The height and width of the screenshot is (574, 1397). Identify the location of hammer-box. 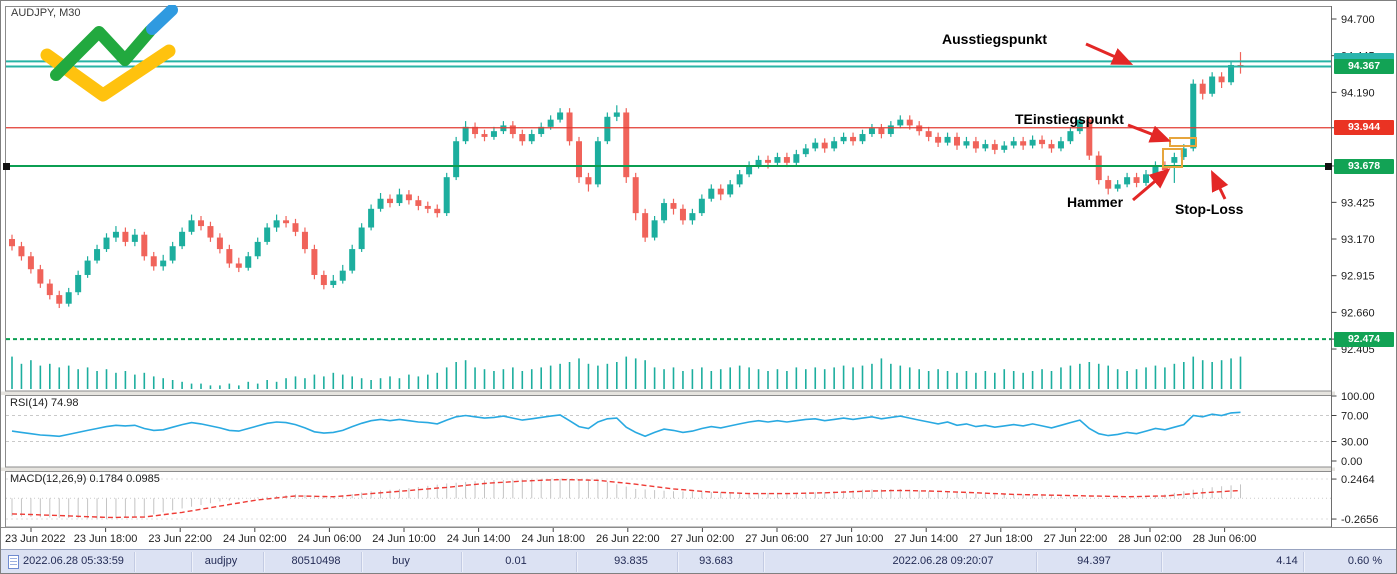
(1172, 158).